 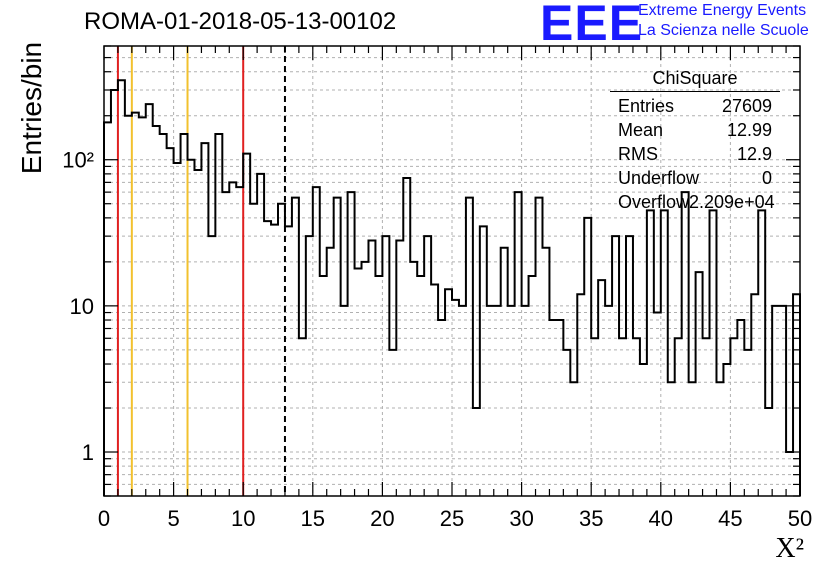 I want to click on stats-row: Entries 27609, so click(x=695, y=106).